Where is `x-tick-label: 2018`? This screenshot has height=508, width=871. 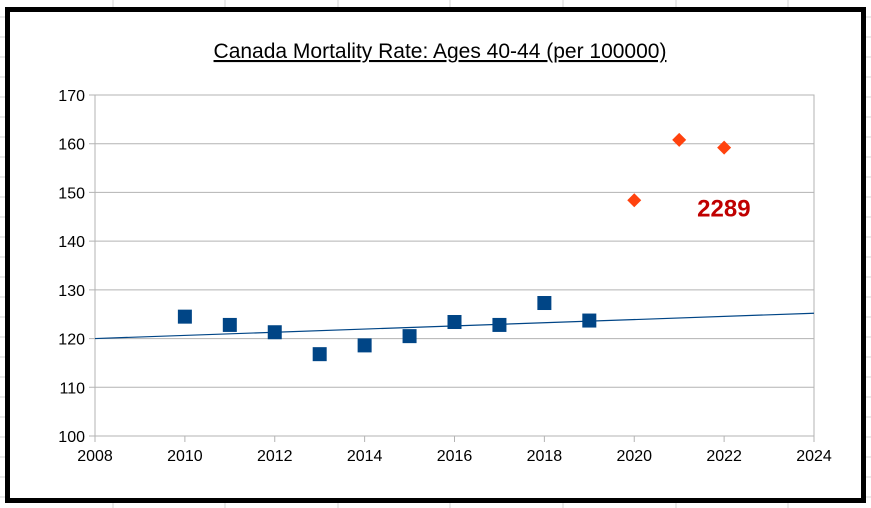 x-tick-label: 2018 is located at coordinates (545, 456).